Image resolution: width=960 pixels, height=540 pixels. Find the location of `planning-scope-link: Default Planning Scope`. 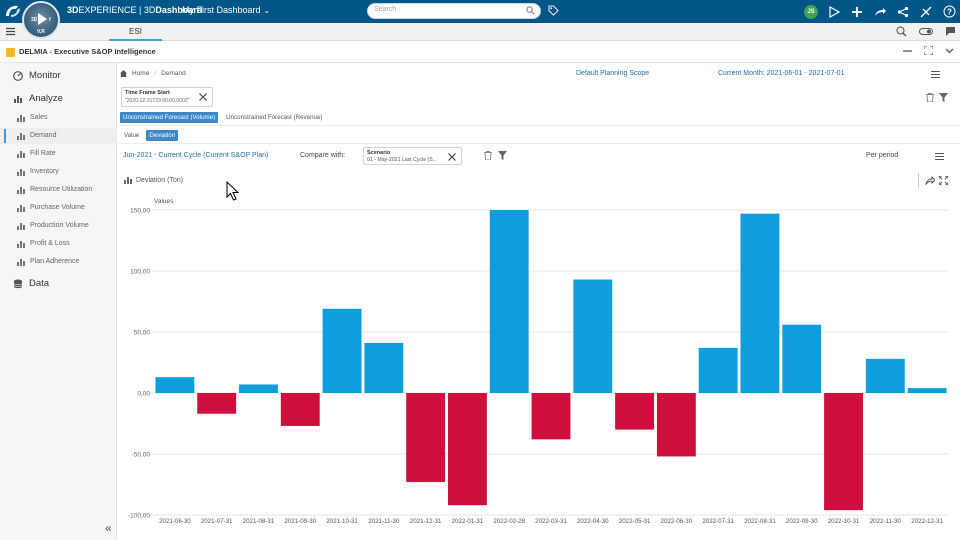

planning-scope-link: Default Planning Scope is located at coordinates (613, 73).